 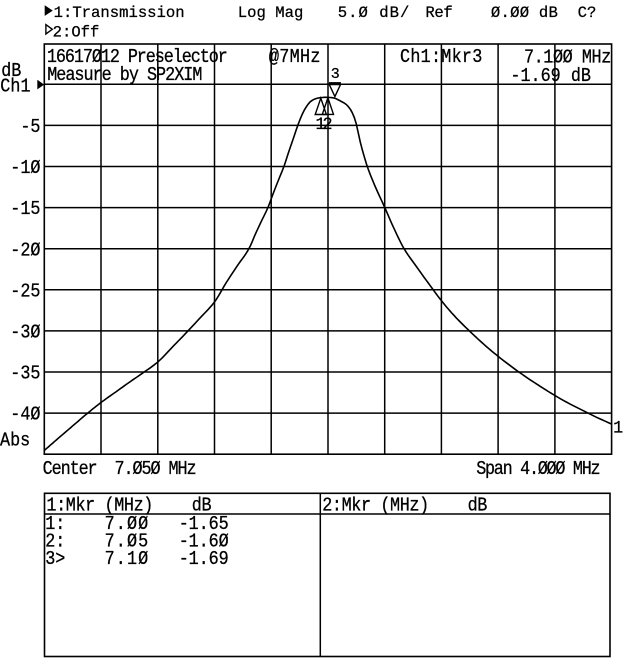 I want to click on svg-text: 7.ØØ, so click(x=127, y=524).